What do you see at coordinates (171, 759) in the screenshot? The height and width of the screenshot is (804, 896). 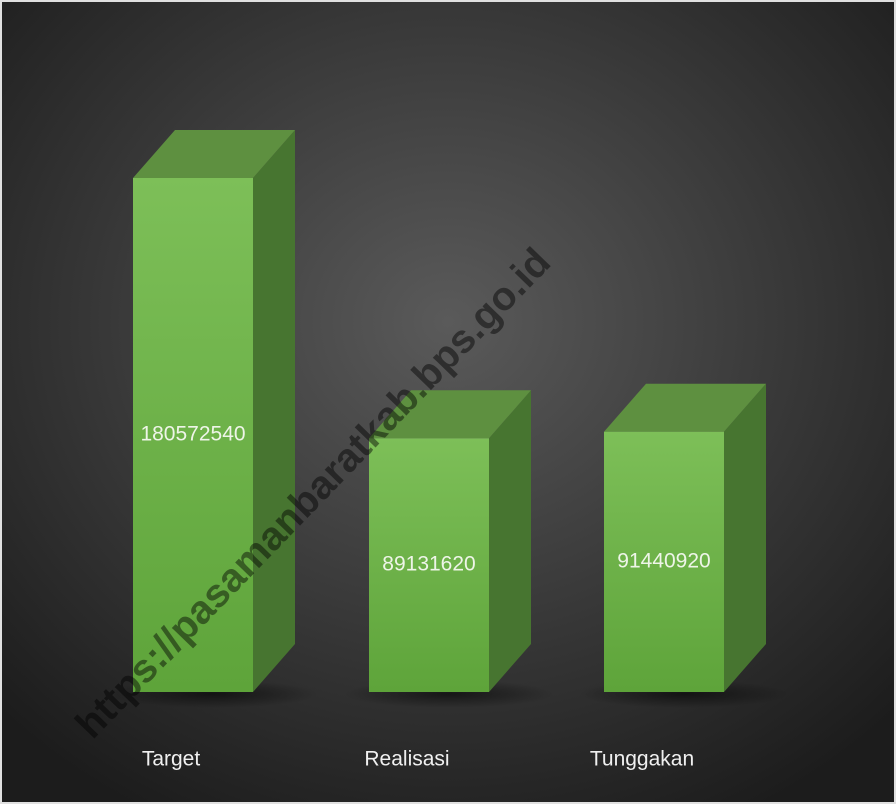 I see `x-tick-label: Target` at bounding box center [171, 759].